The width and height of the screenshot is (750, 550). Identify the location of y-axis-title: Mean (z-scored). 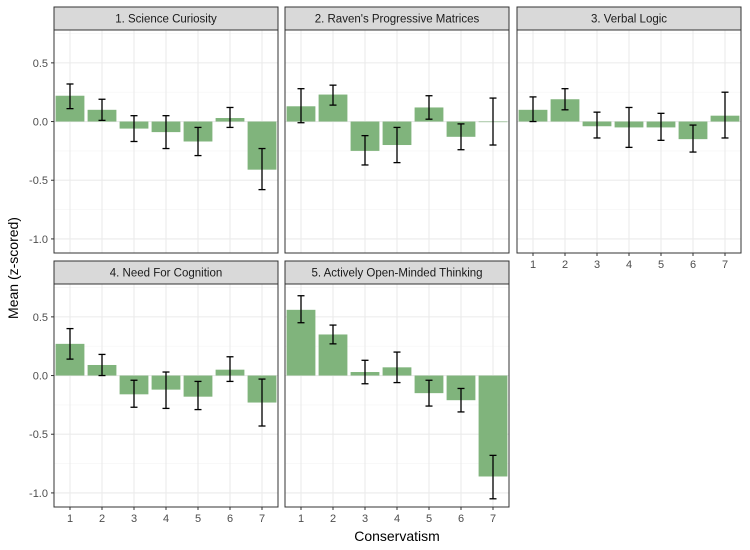
(13, 268).